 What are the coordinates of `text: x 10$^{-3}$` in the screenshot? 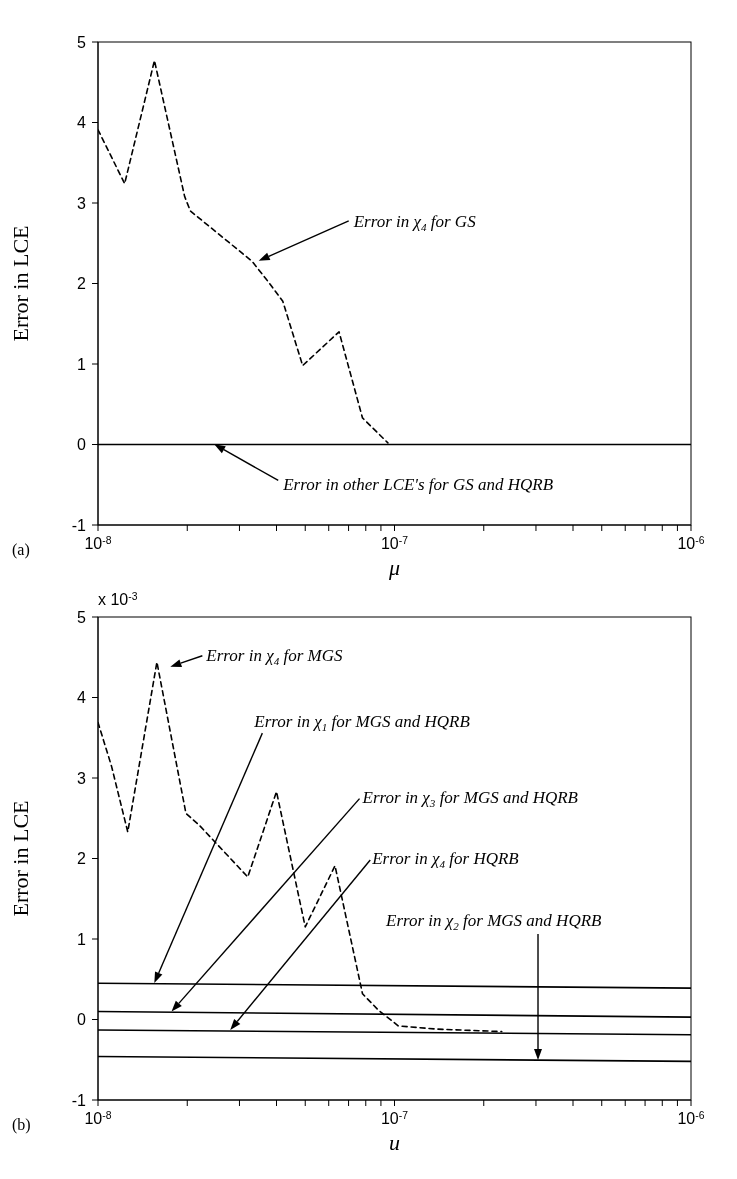 It's located at (118, 599).